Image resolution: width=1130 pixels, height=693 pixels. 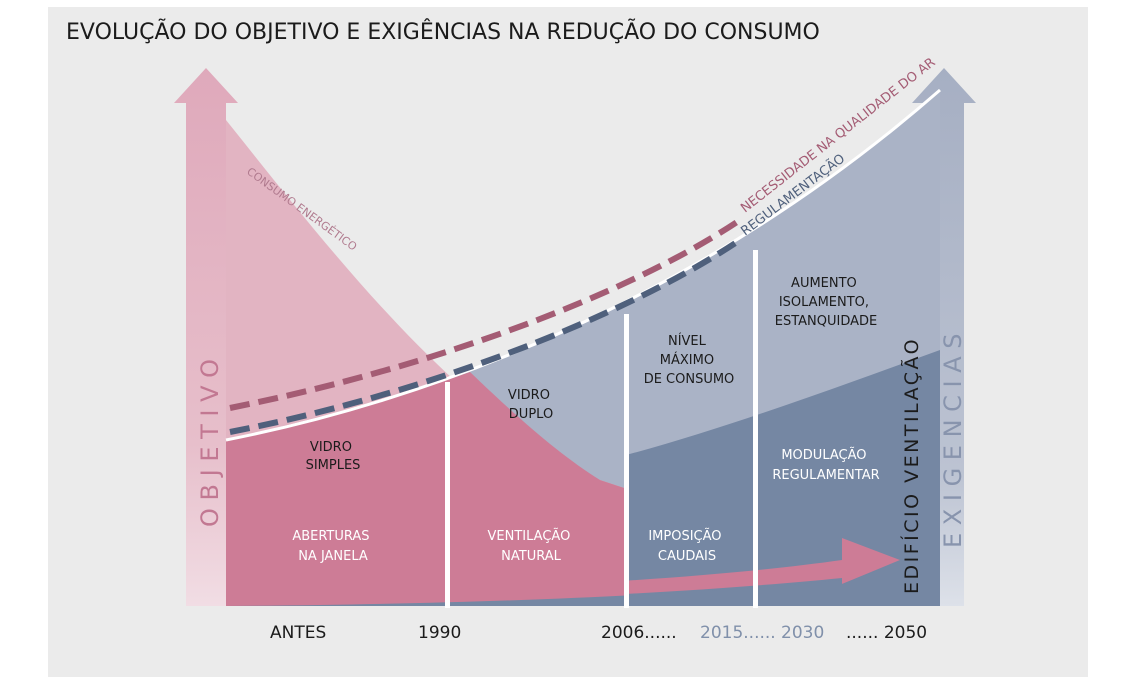 What do you see at coordinates (333, 456) in the screenshot?
I see `vidro-simples-label: VIDRO SIMPLES` at bounding box center [333, 456].